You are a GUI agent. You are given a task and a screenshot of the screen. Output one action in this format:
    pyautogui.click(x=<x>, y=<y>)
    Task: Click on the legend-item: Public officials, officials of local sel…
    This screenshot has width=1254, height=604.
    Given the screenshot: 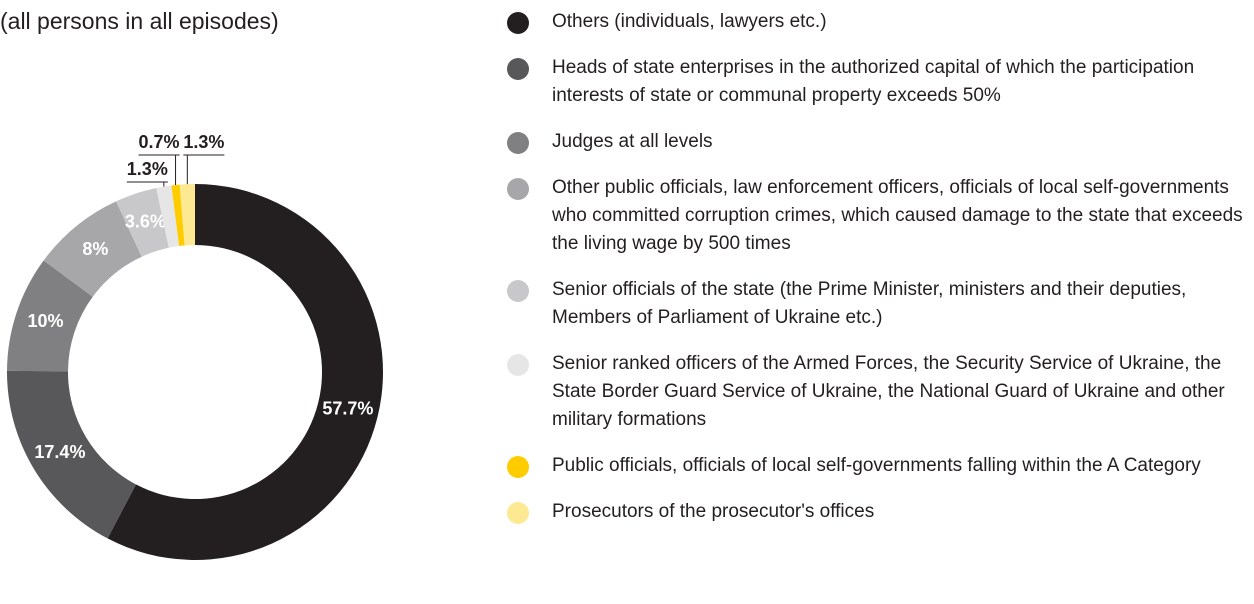 What is the action you would take?
    pyautogui.click(x=875, y=466)
    